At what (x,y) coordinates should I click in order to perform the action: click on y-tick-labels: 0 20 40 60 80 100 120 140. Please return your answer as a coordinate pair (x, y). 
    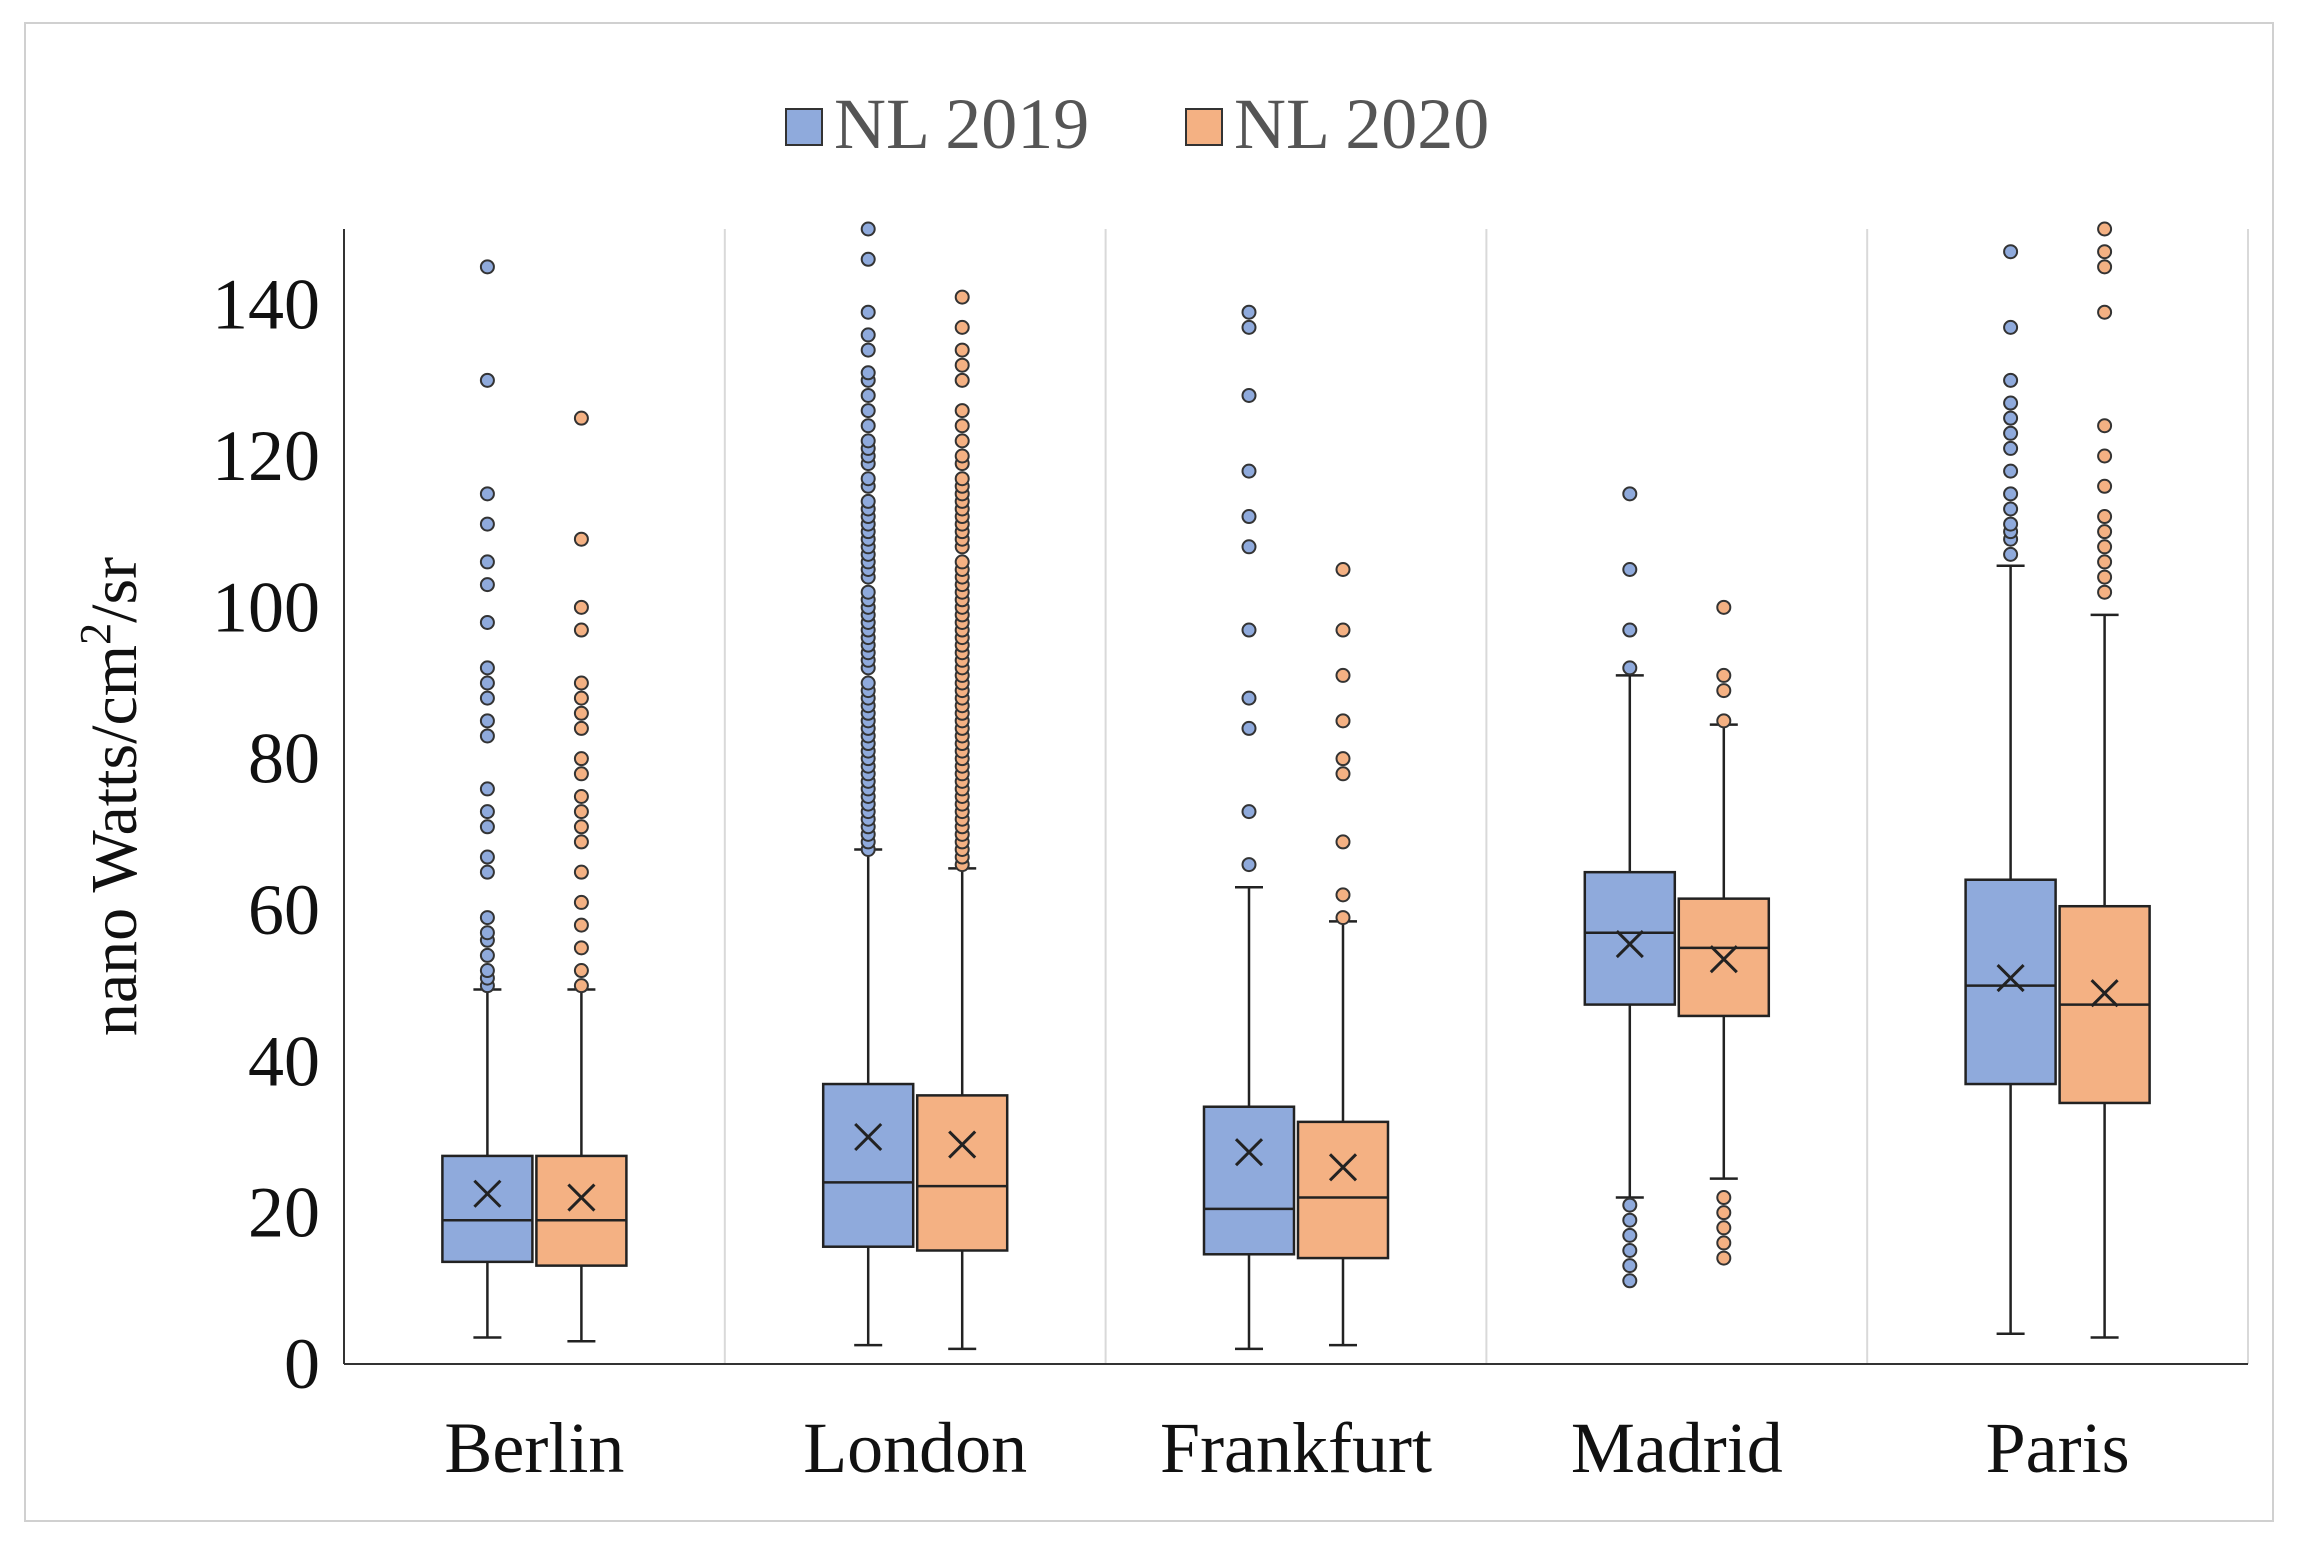
    Looking at the image, I should click on (266, 834).